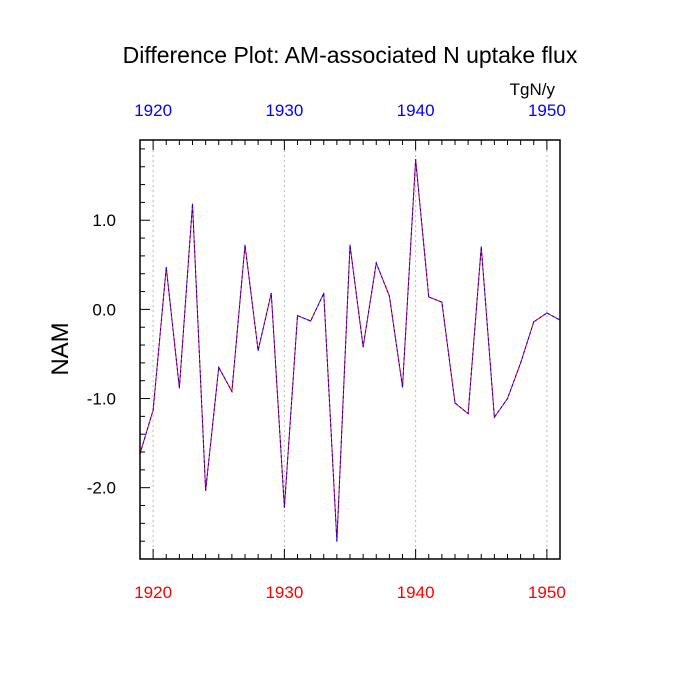 The height and width of the screenshot is (700, 700). I want to click on x-tick-label-top-1930: 1930, so click(284, 110).